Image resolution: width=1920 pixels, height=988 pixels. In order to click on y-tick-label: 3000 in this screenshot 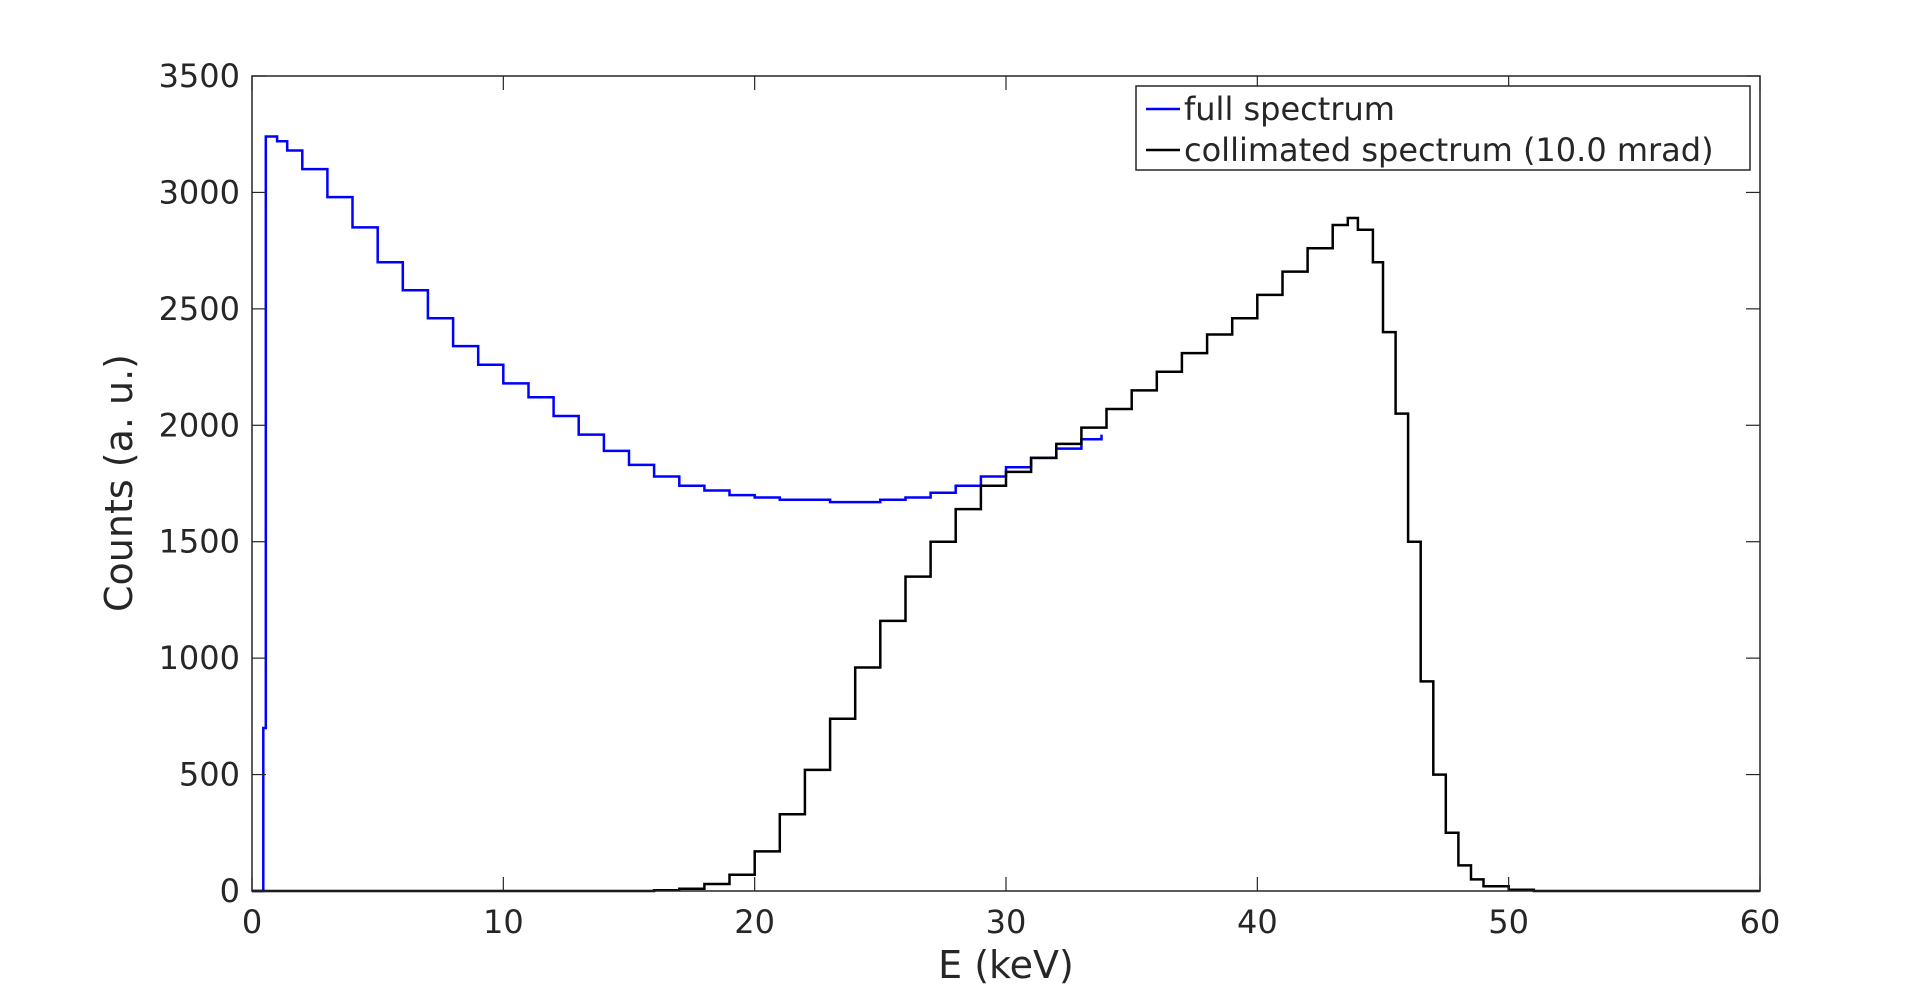, I will do `click(199, 192)`.